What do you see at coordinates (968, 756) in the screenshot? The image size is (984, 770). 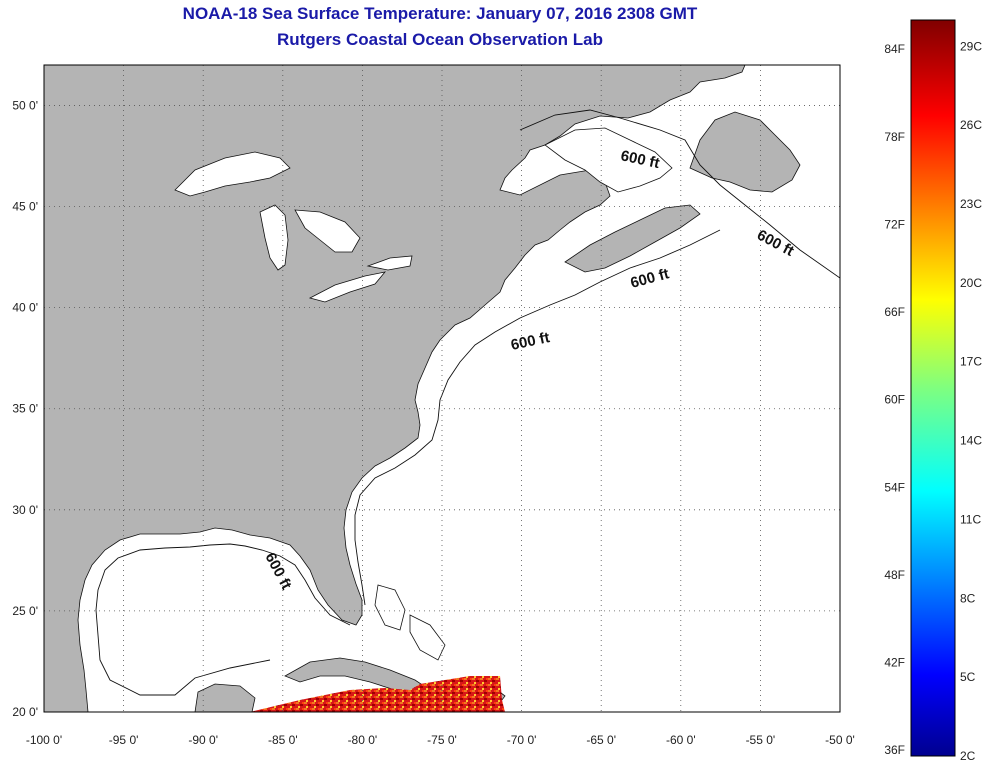 I see `colorbar-celsius-label: 2C` at bounding box center [968, 756].